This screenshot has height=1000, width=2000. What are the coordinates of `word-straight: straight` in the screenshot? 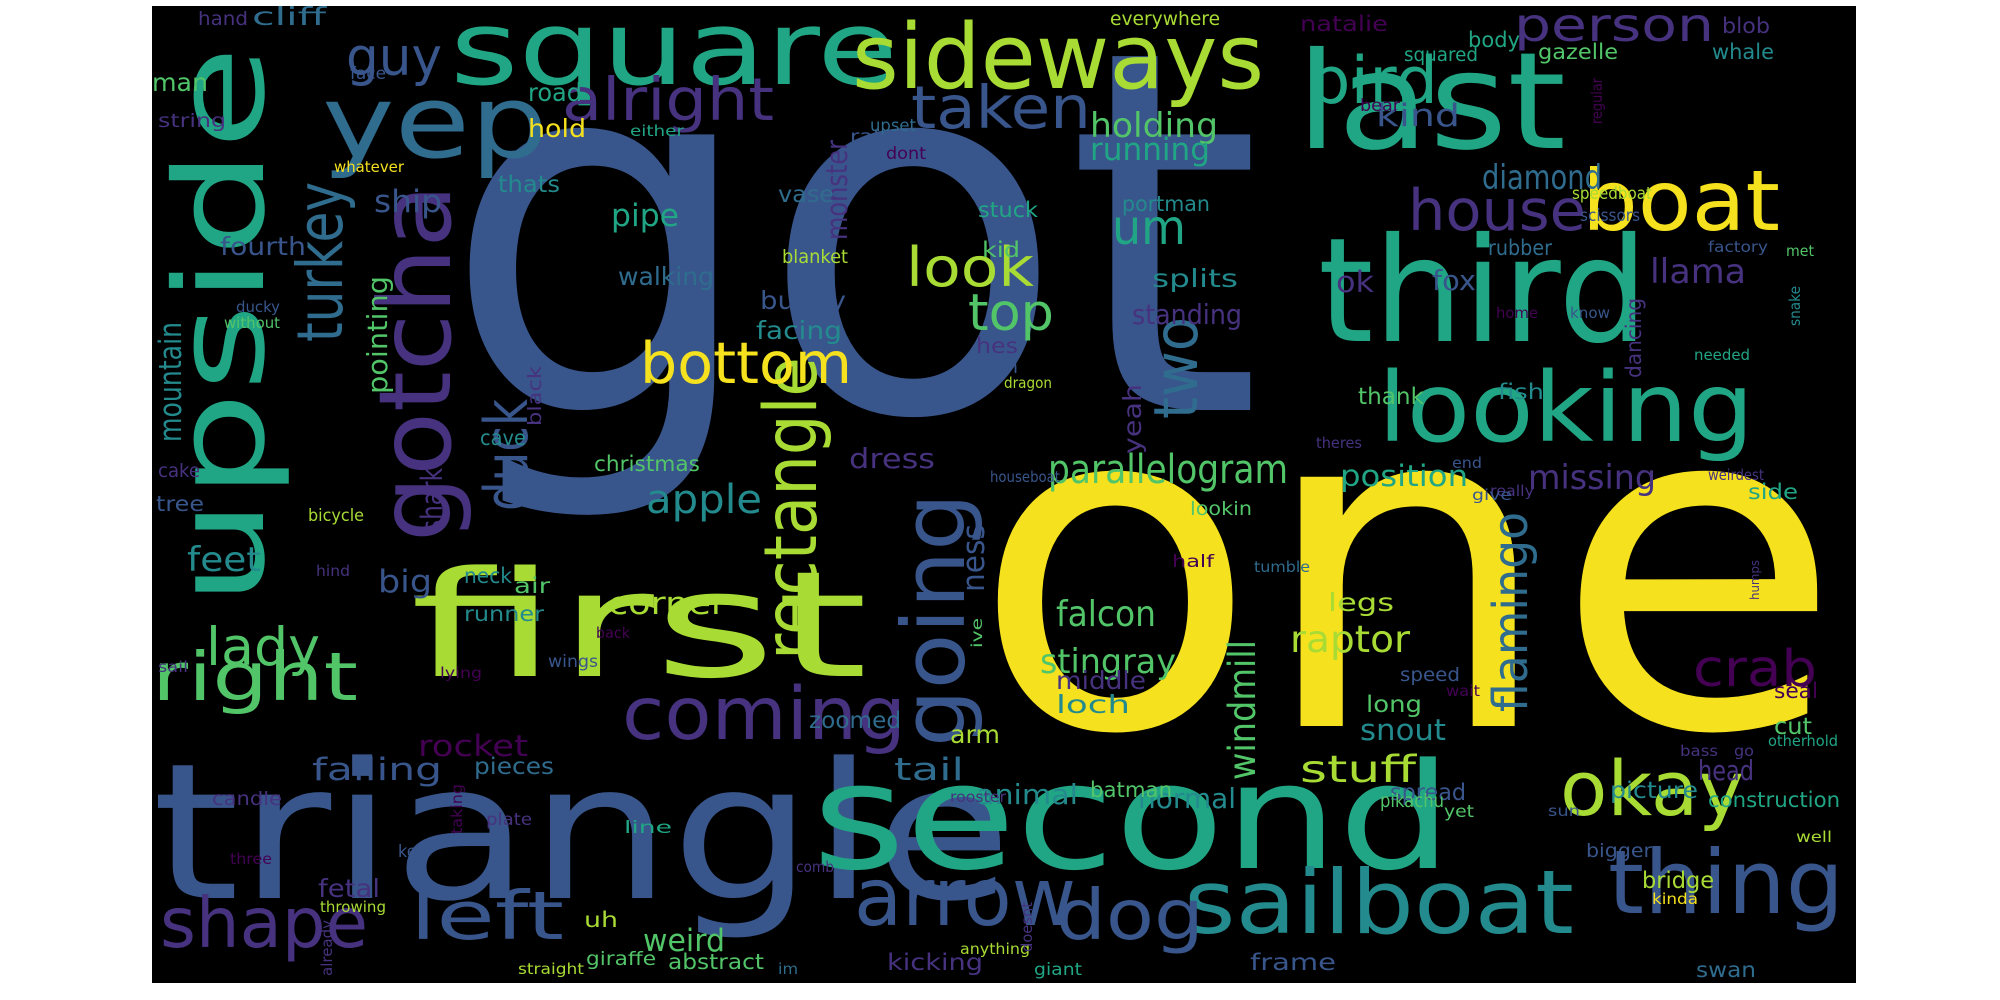 It's located at (551, 969).